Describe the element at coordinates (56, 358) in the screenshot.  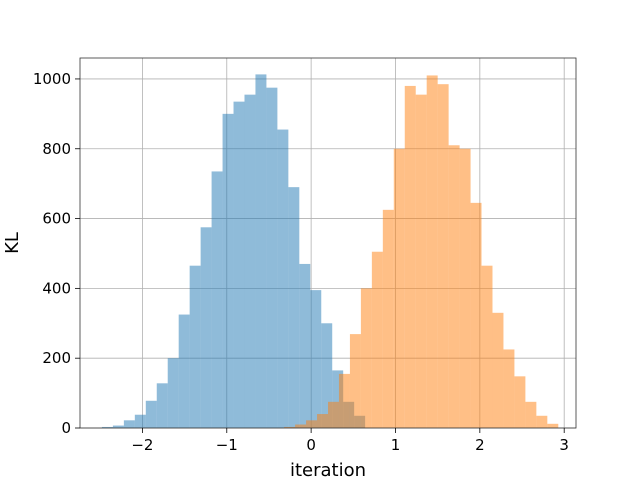
I see `y-tick-label: 200` at that location.